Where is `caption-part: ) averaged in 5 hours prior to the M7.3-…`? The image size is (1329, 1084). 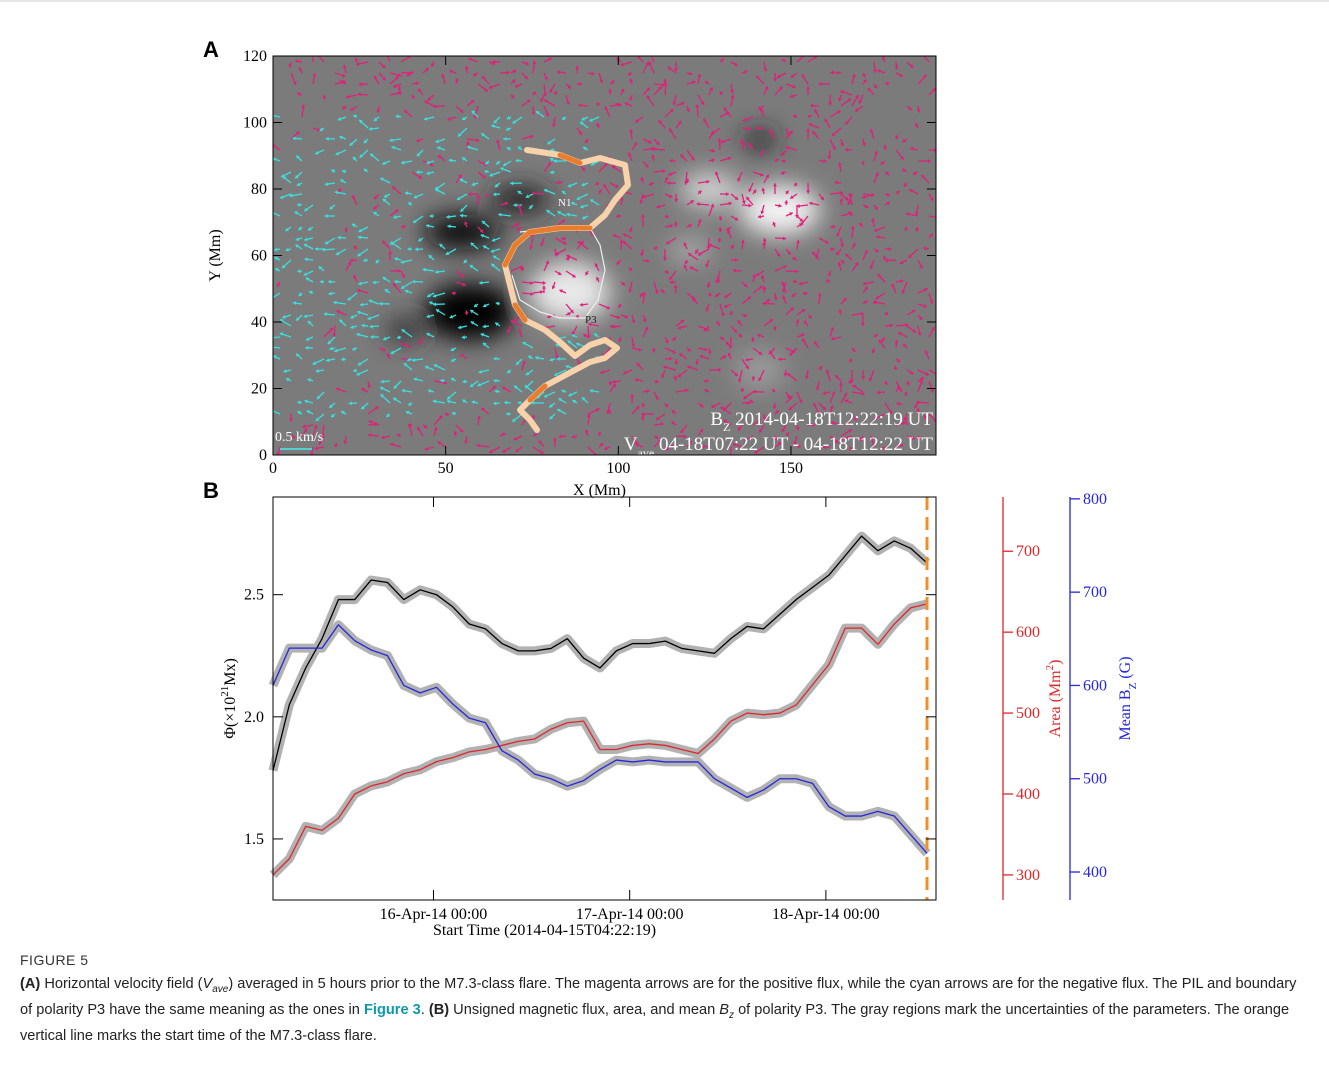 caption-part: ) averaged in 5 hours prior to the M7.3-… is located at coordinates (658, 997).